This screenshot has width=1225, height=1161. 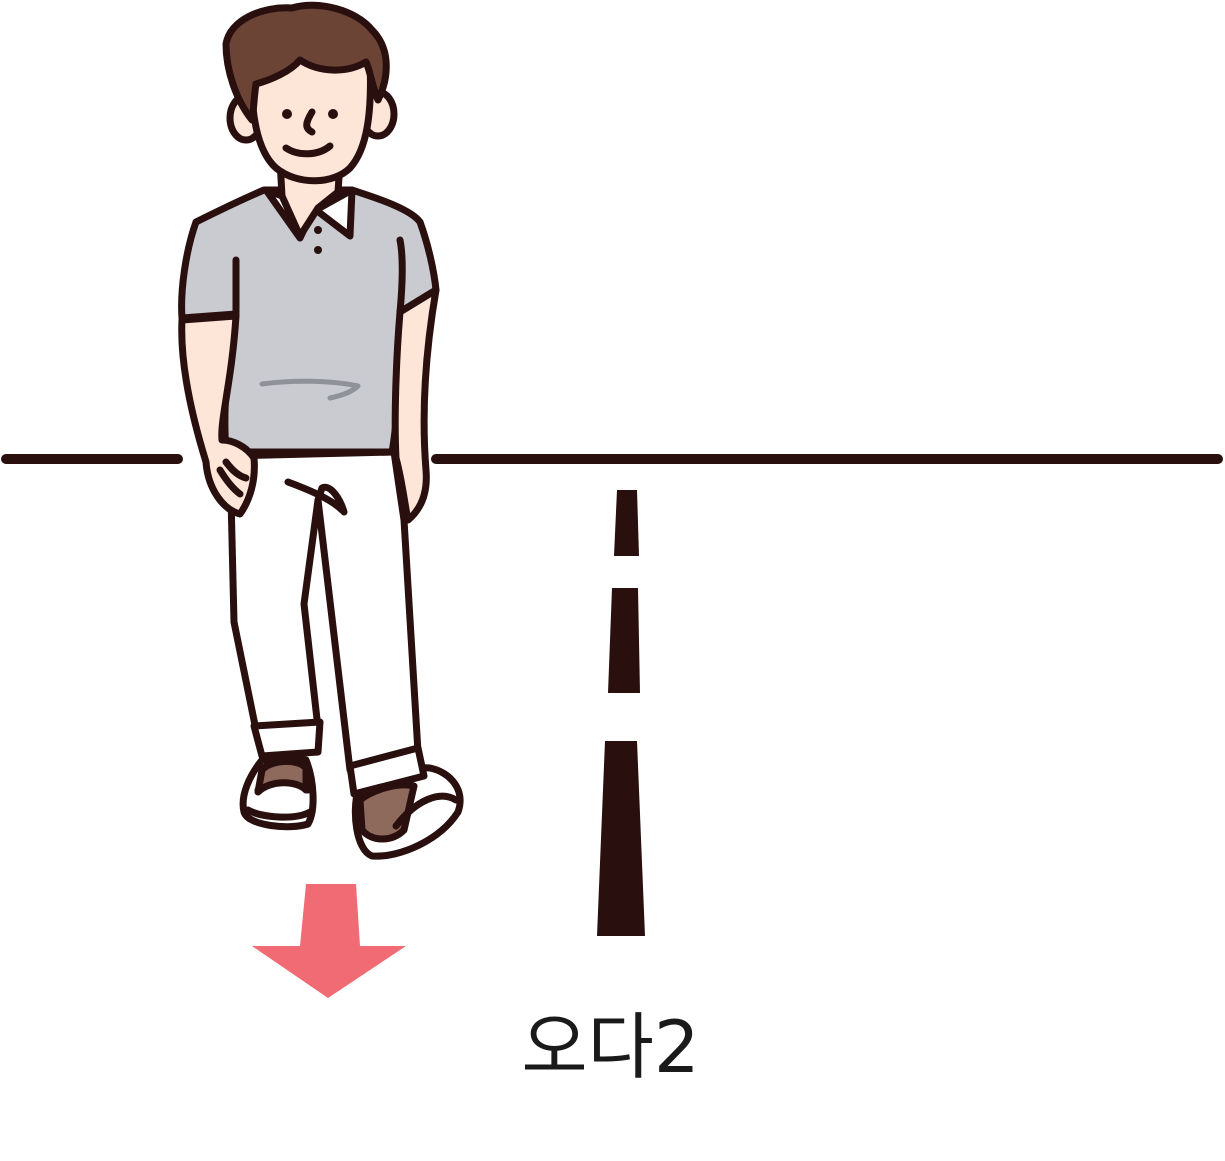 What do you see at coordinates (621, 713) in the screenshot?
I see `road-center-dashed-line` at bounding box center [621, 713].